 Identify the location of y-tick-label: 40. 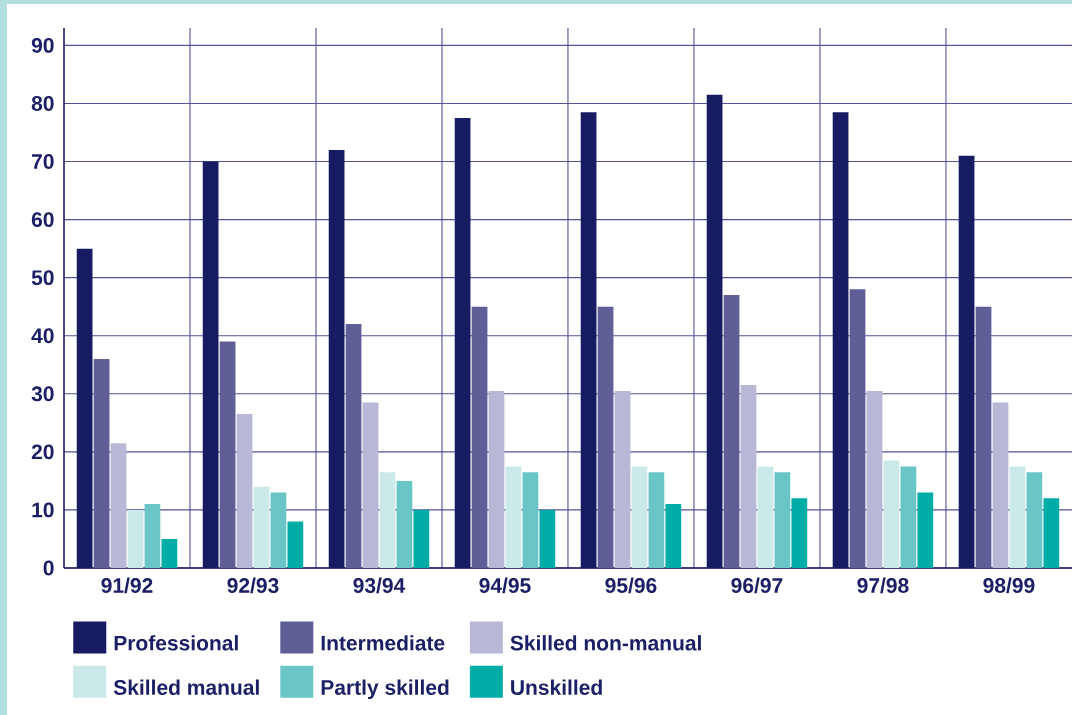
(42, 336).